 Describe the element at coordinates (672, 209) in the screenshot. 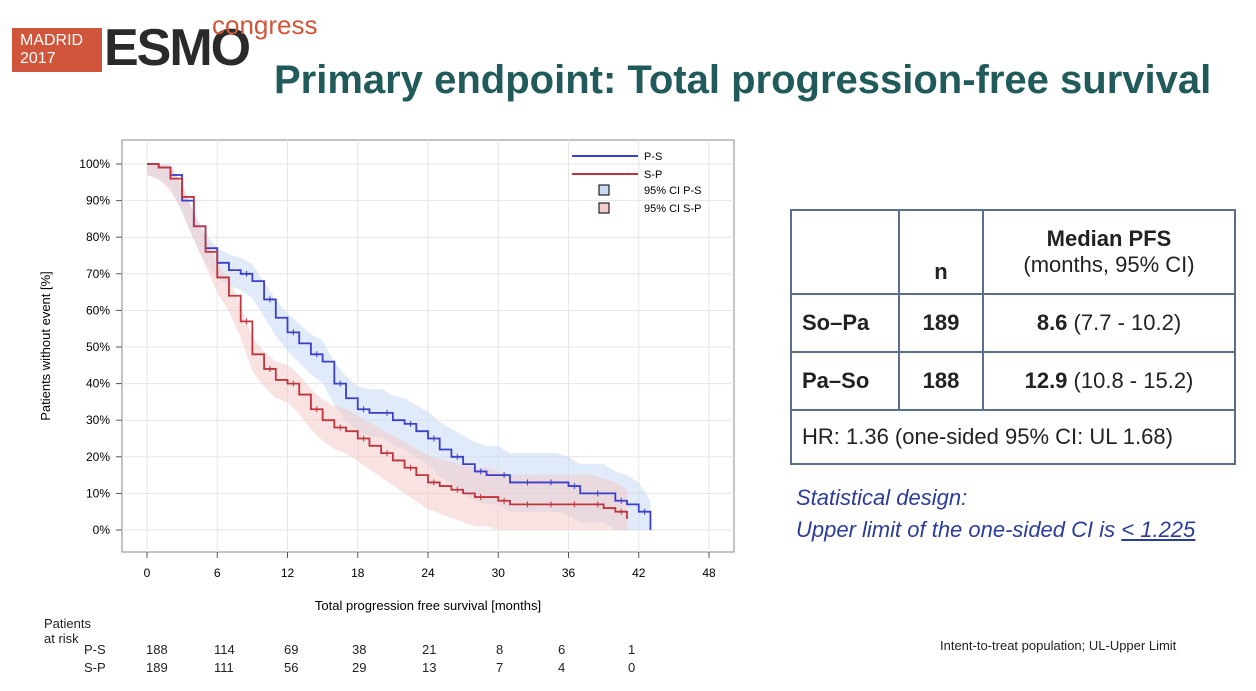

I see `legend-label-ci-s-p: 95% CI S-P` at that location.